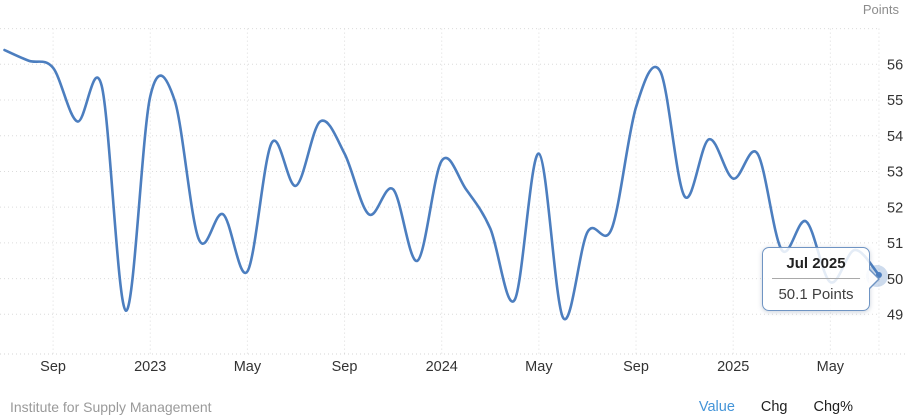  I want to click on source-label: Institute for Supply Management, so click(111, 406).